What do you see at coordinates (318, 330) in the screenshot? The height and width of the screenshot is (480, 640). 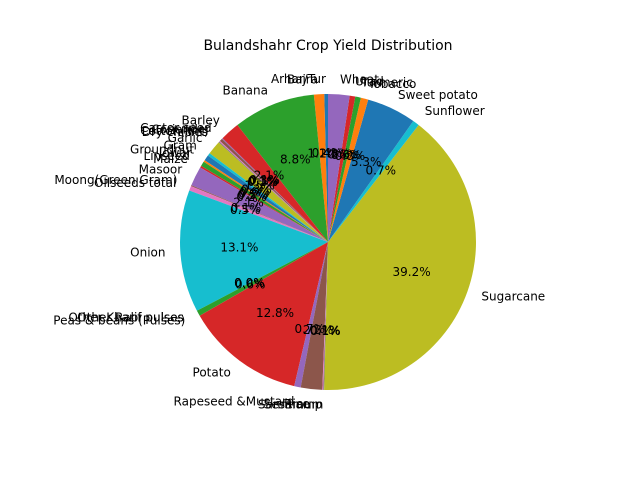 I see `slice-percent-rice: 2.3%` at bounding box center [318, 330].